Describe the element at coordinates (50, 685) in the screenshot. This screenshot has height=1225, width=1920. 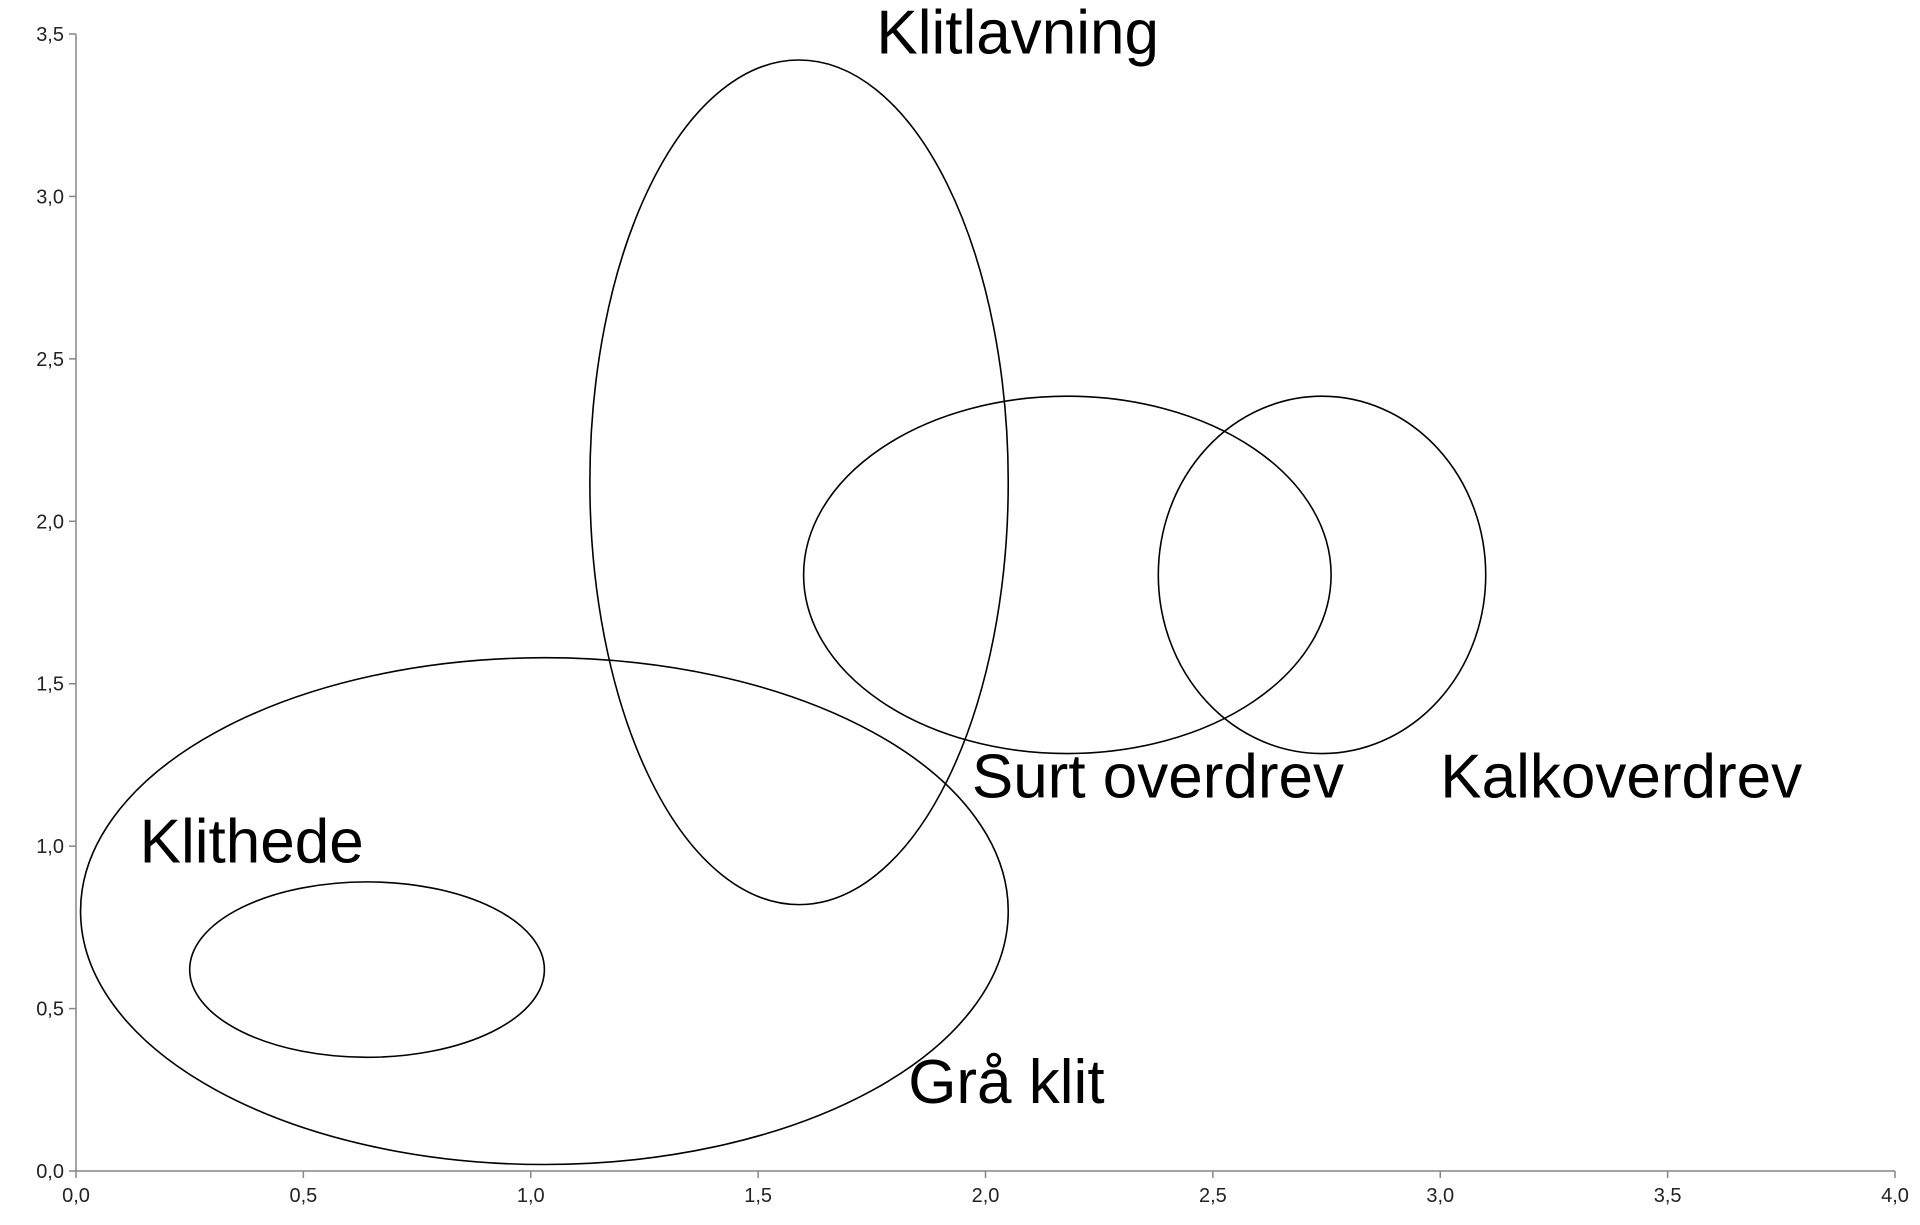
I see `y-tick-label: 1,5` at that location.